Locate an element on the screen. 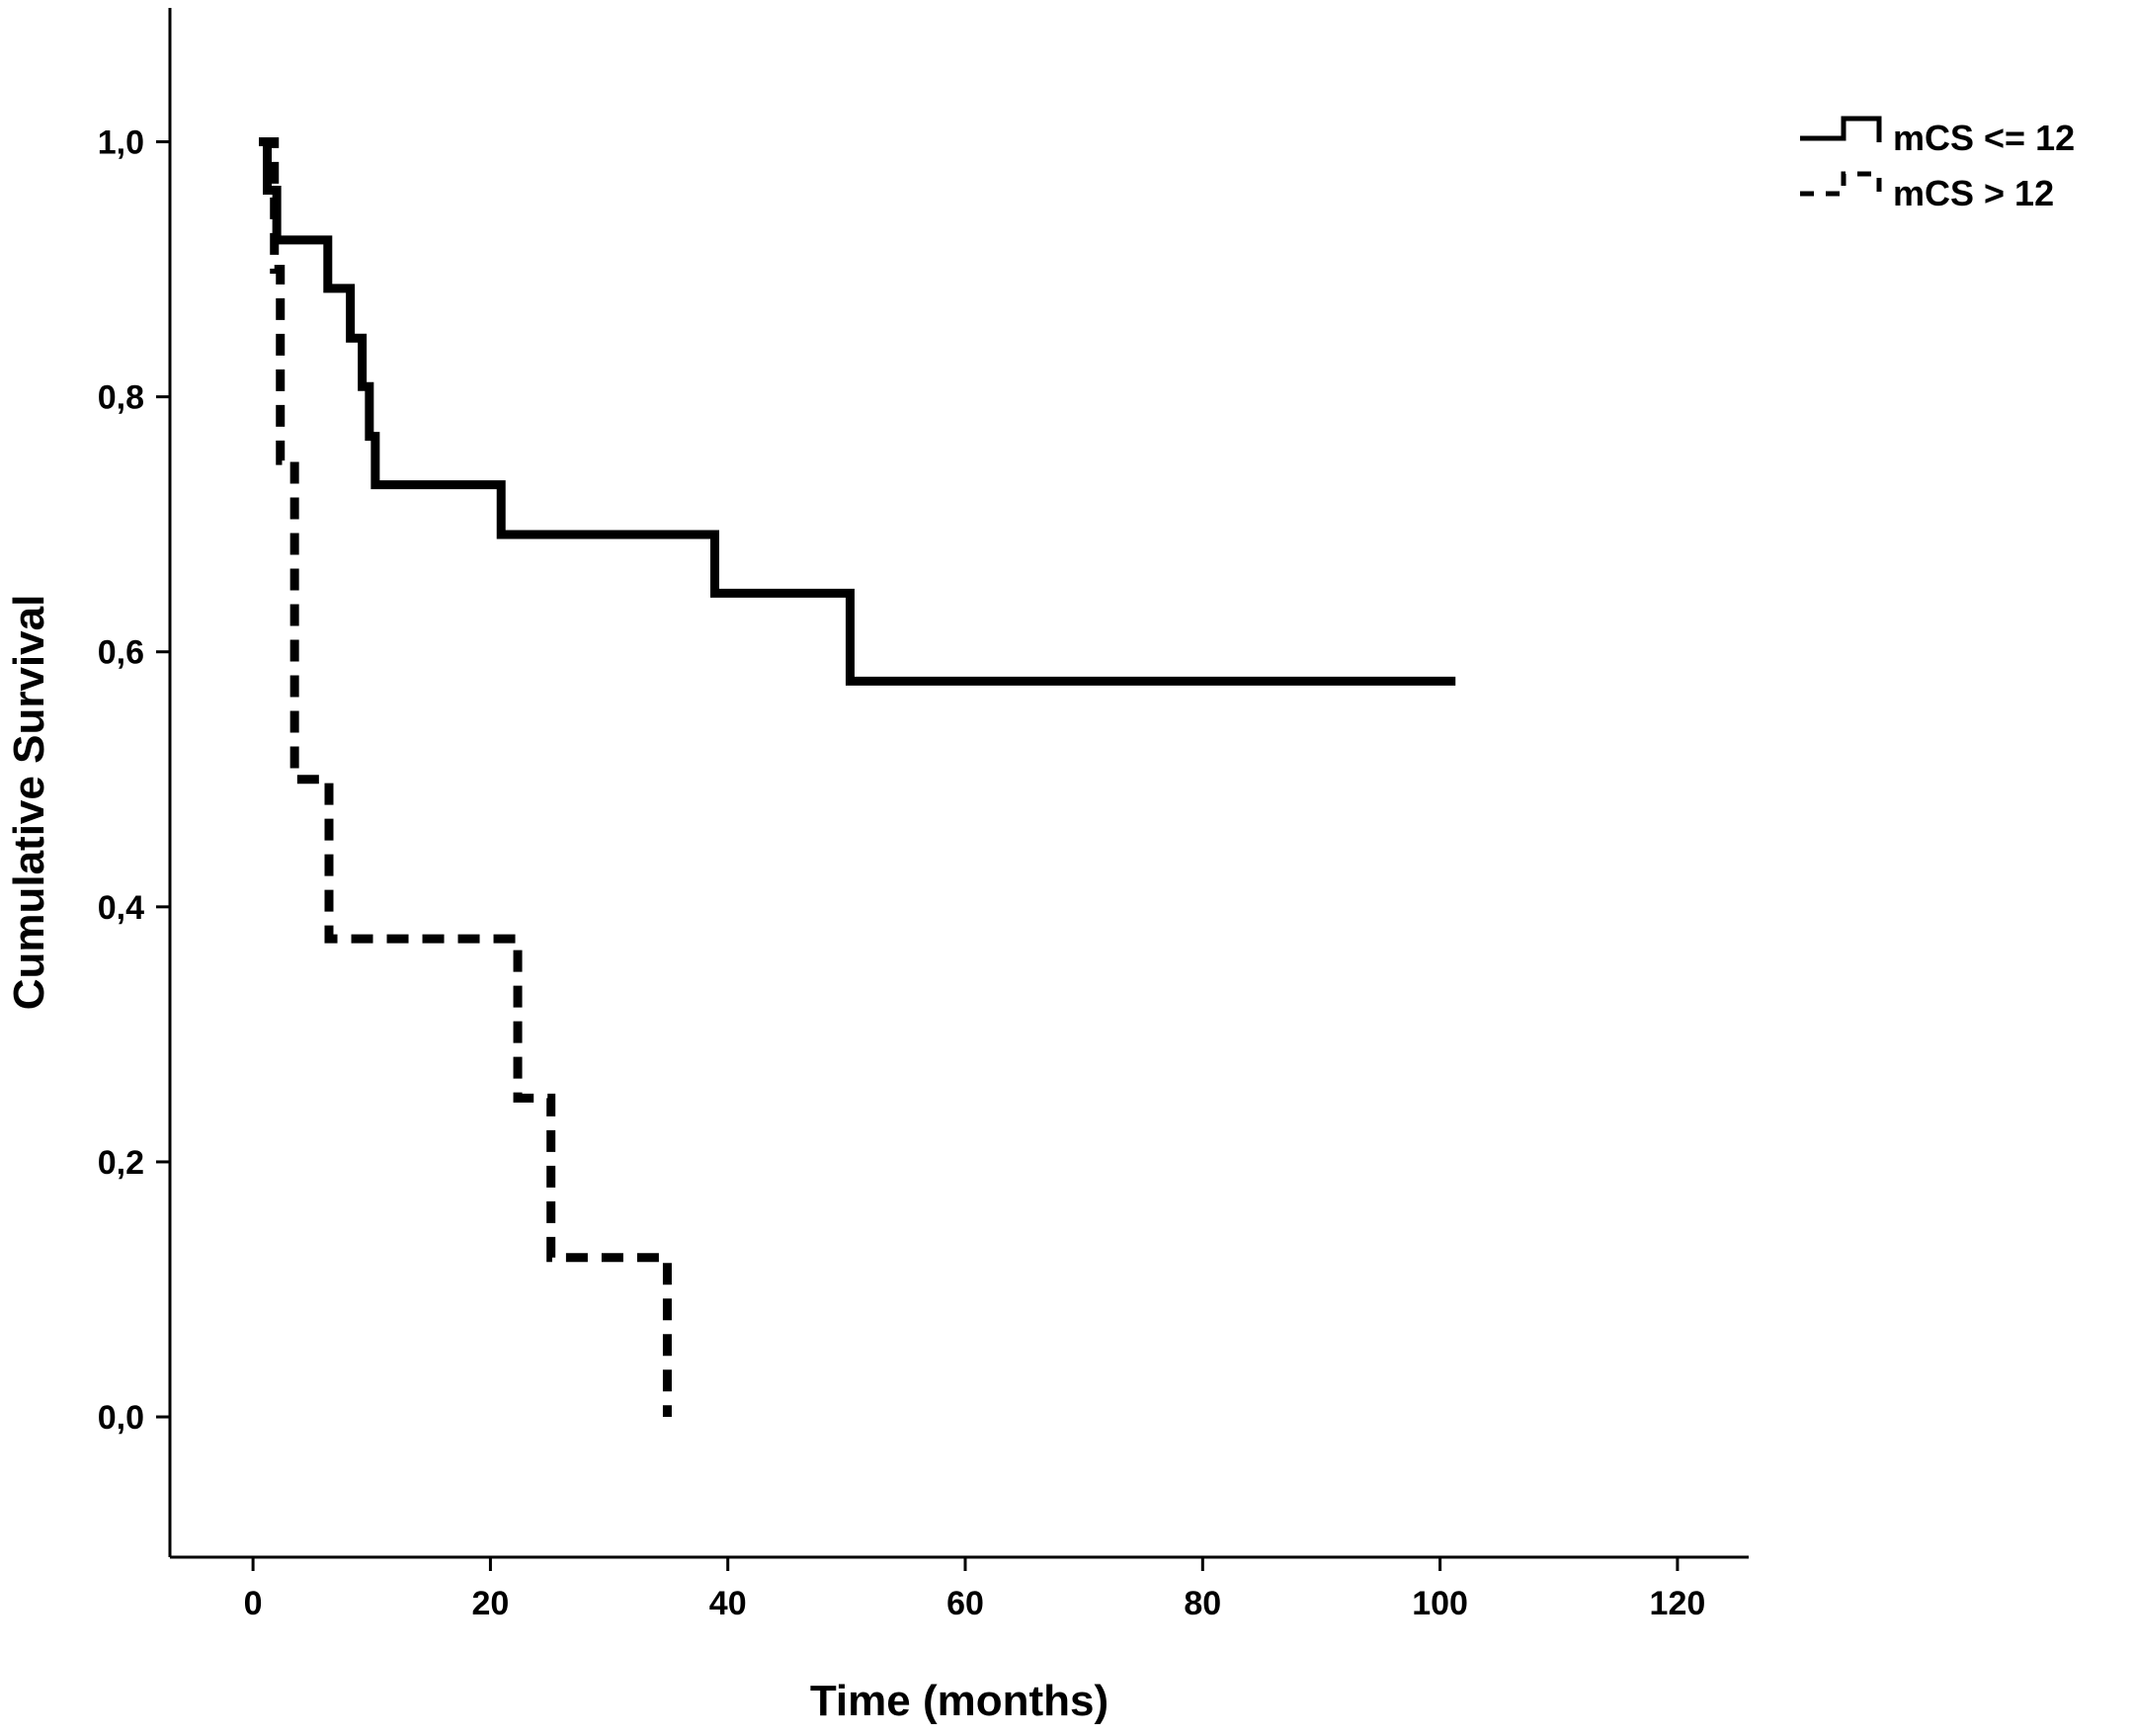 The width and height of the screenshot is (2133, 1736). legend: mCS <= 12 mCS > 12 is located at coordinates (1938, 164).